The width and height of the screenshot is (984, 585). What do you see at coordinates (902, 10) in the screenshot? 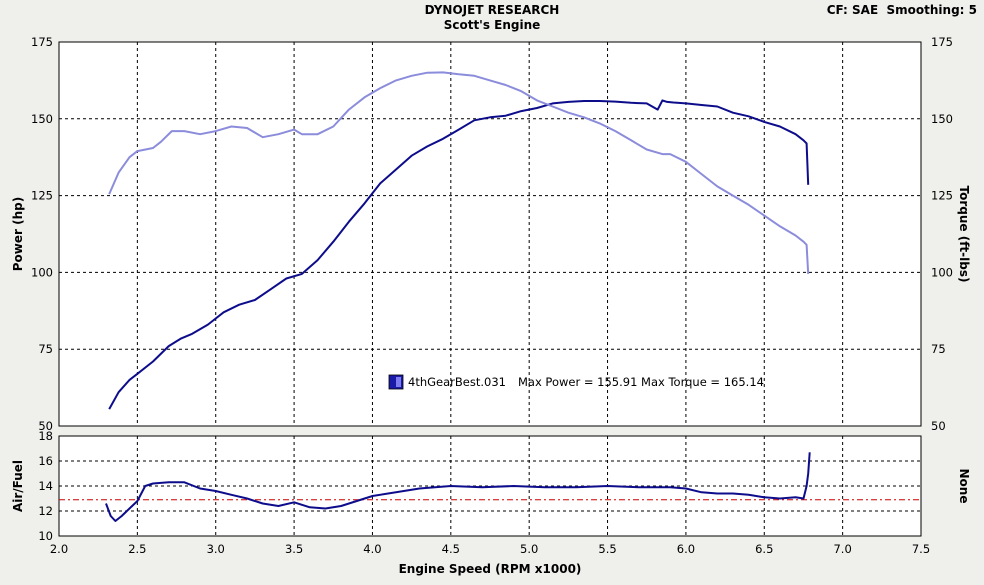
I see `correction-smoothing-info: CF: SAE Smoothing: 5` at bounding box center [902, 10].